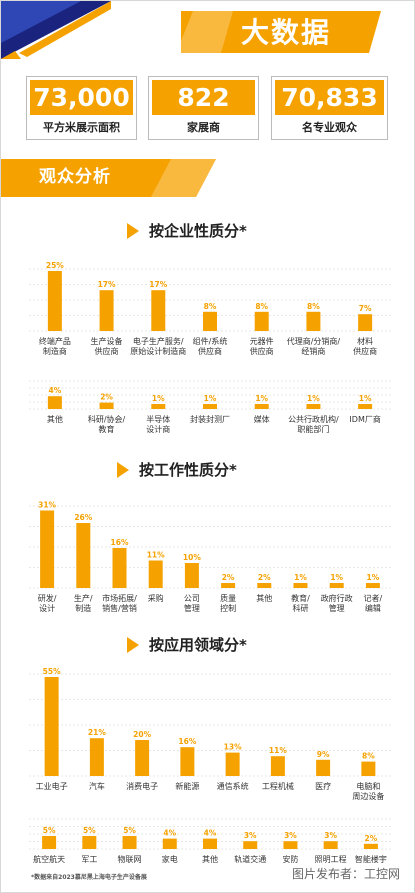  What do you see at coordinates (52, 671) in the screenshot?
I see `data-label: 55%` at bounding box center [52, 671].